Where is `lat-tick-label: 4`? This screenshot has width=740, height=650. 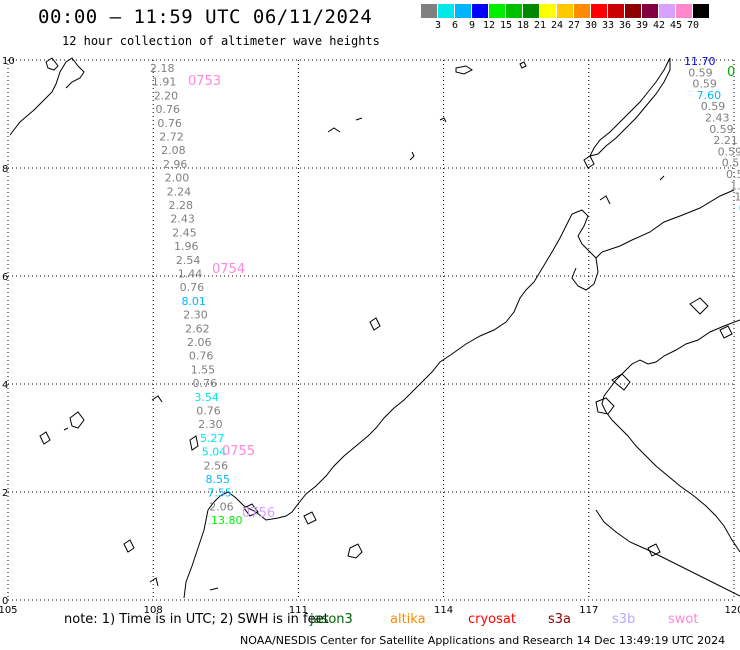 lat-tick-label: 4 is located at coordinates (5, 385).